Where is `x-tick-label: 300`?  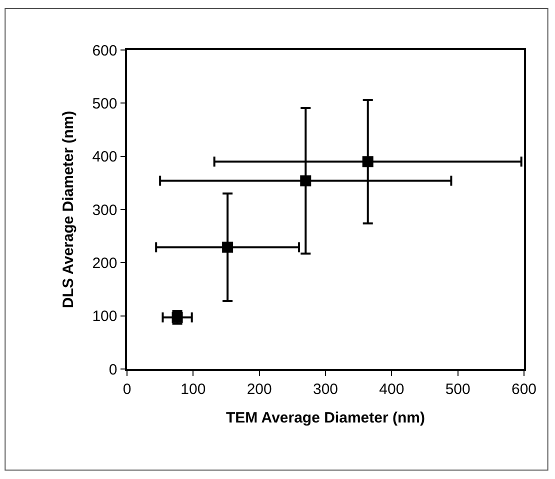 x-tick-label: 300 is located at coordinates (325, 389).